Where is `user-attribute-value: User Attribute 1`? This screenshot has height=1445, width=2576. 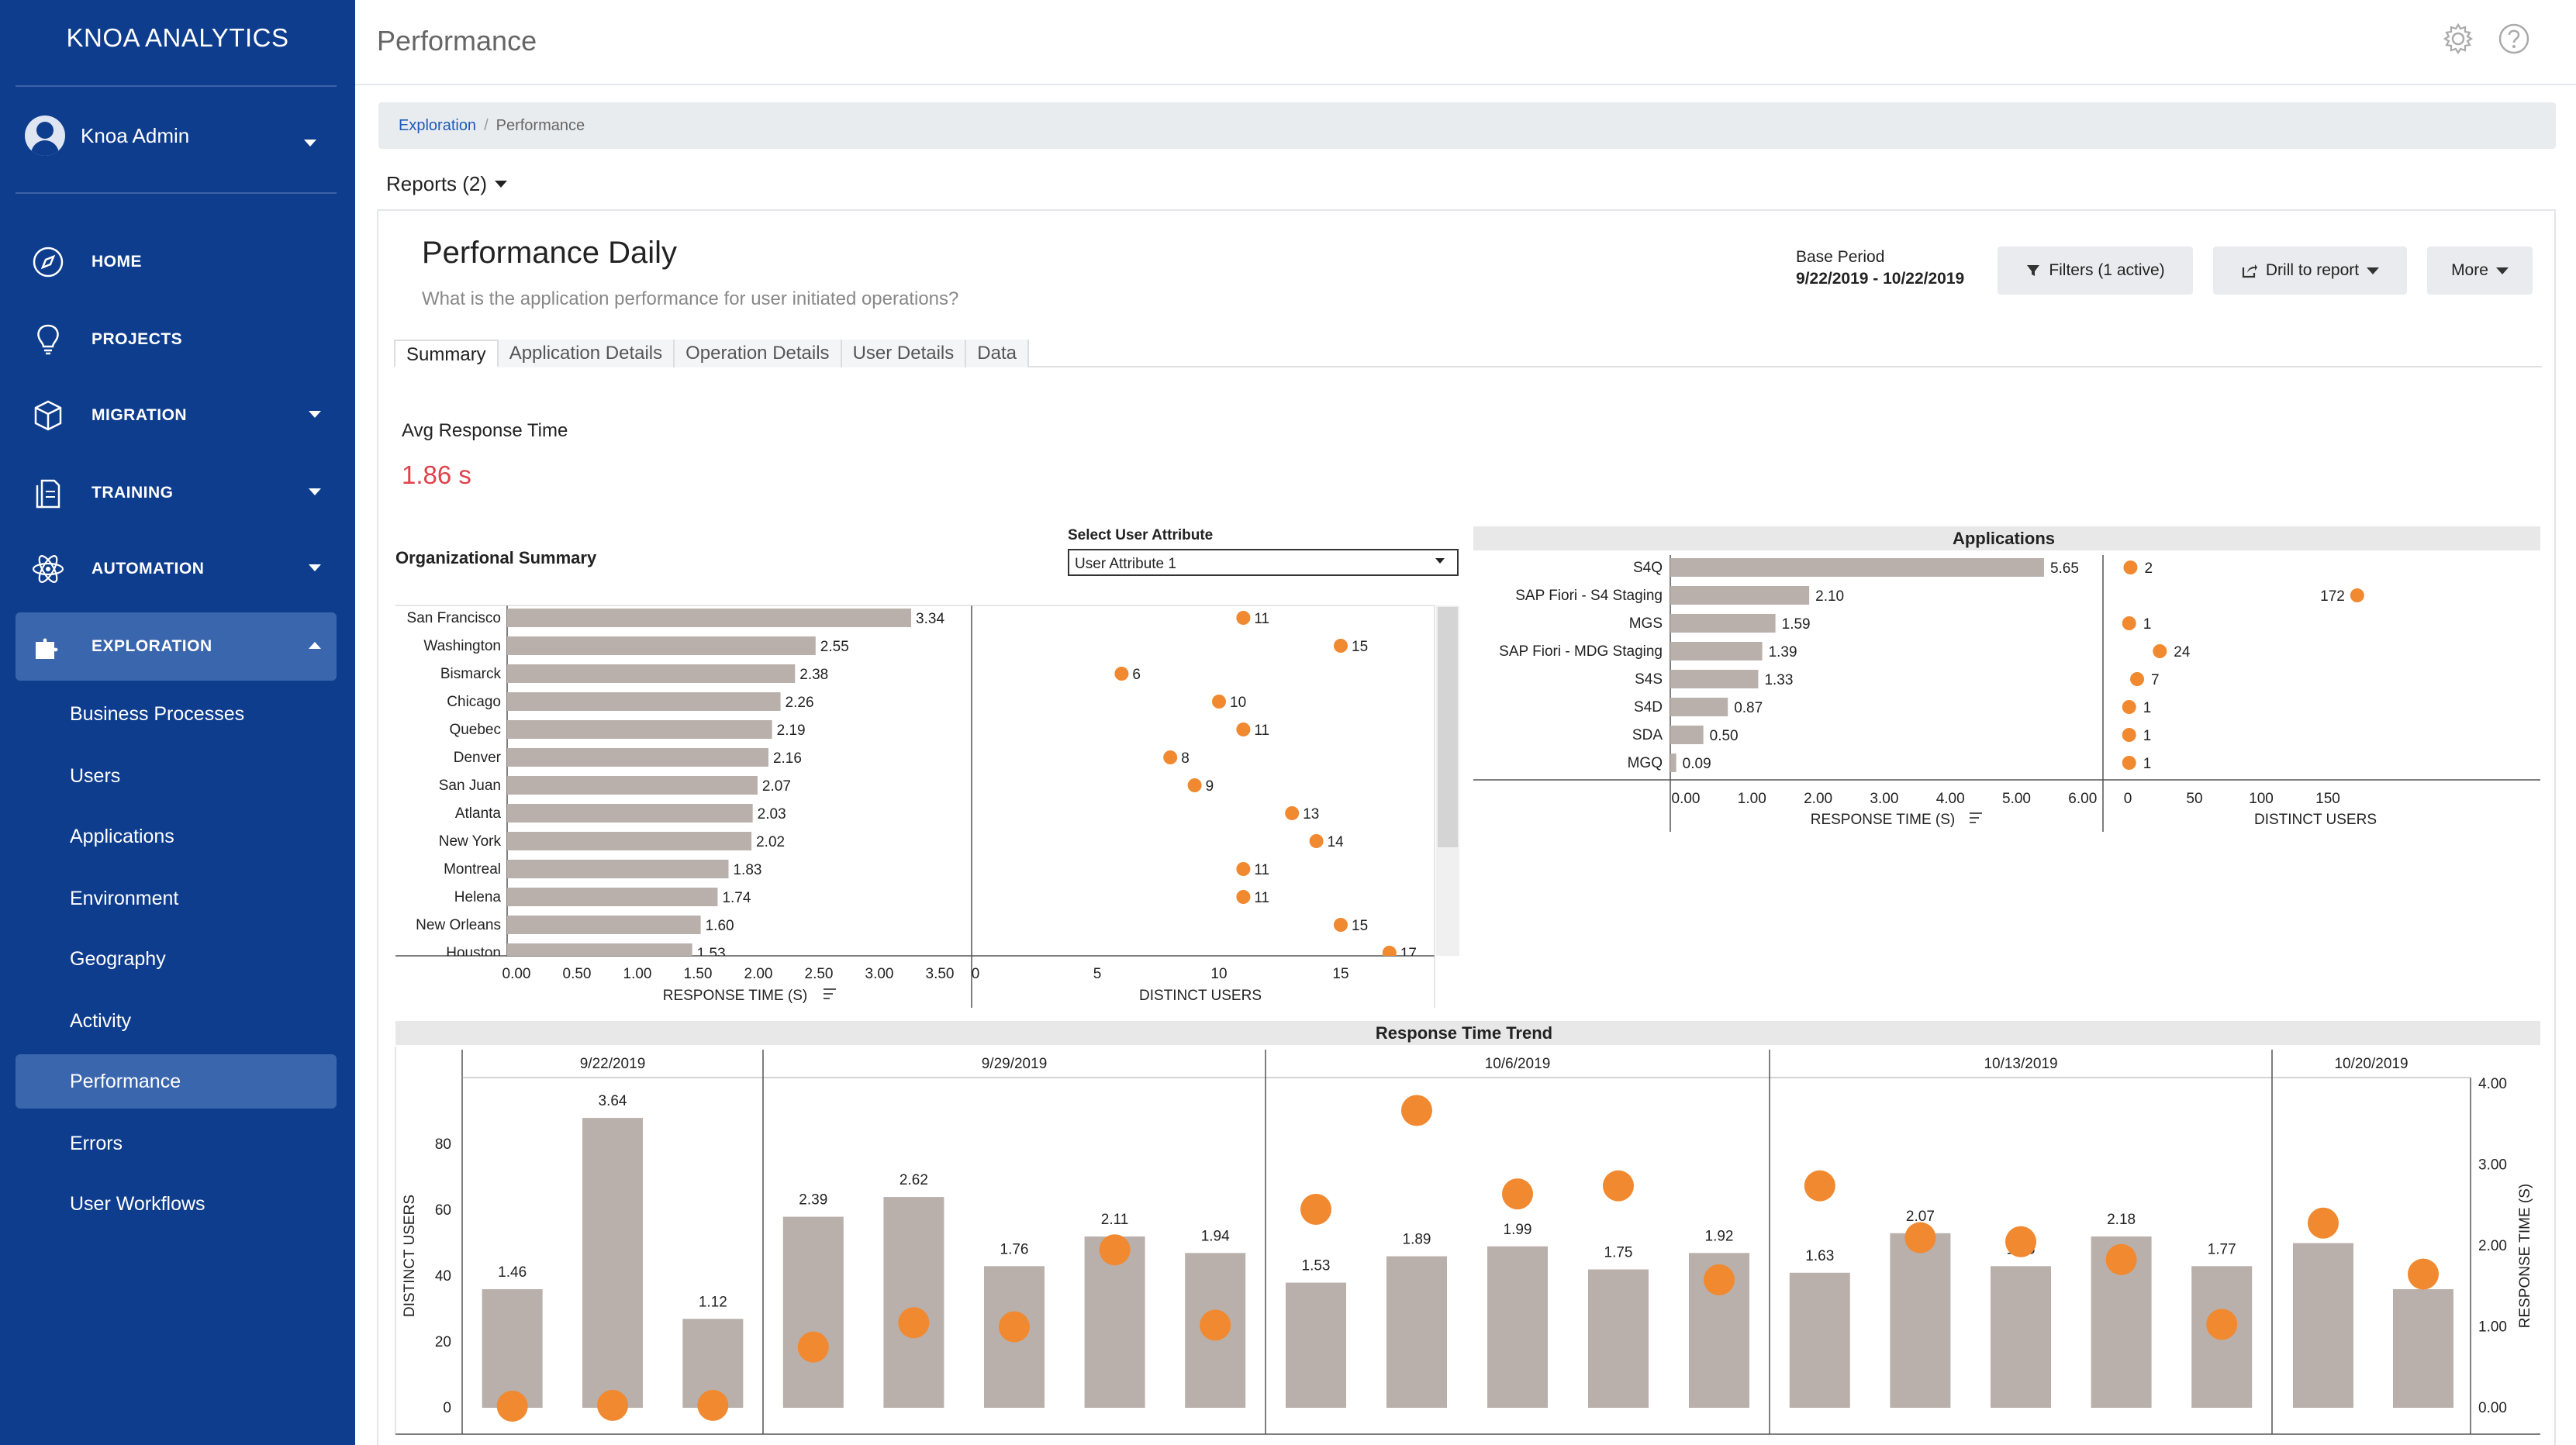 user-attribute-value: User Attribute 1 is located at coordinates (1126, 564).